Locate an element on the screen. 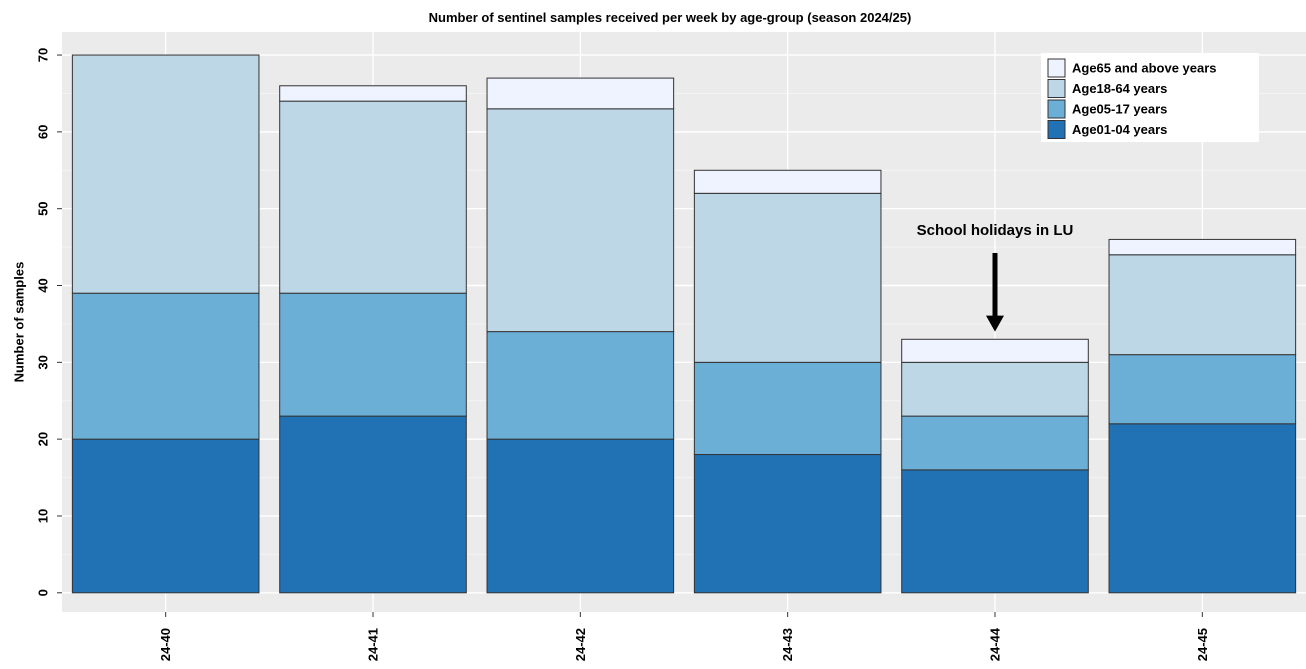 This screenshot has height=669, width=1306. legend-label-series-0: Age01-04 years is located at coordinates (1119, 129).